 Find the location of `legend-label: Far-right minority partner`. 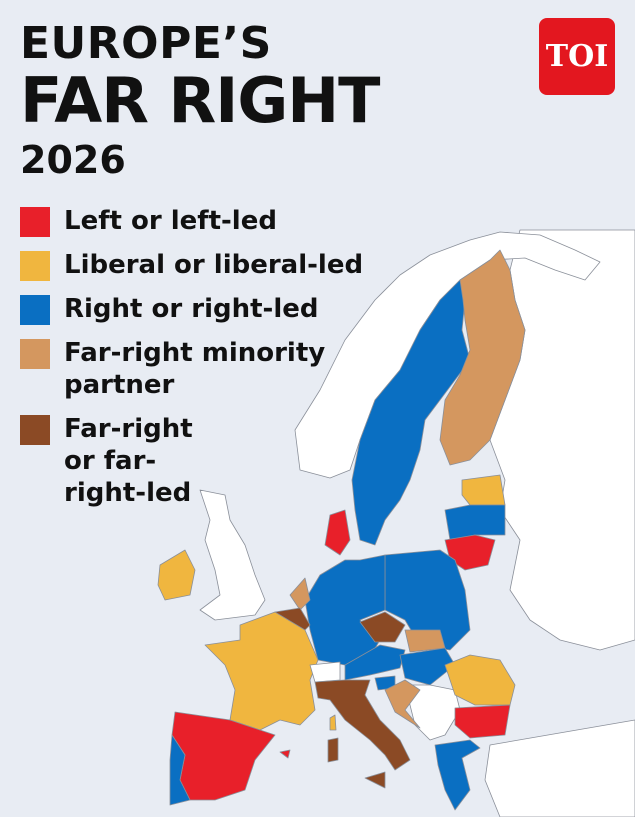

legend-label: Far-right minority partner is located at coordinates (195, 369).